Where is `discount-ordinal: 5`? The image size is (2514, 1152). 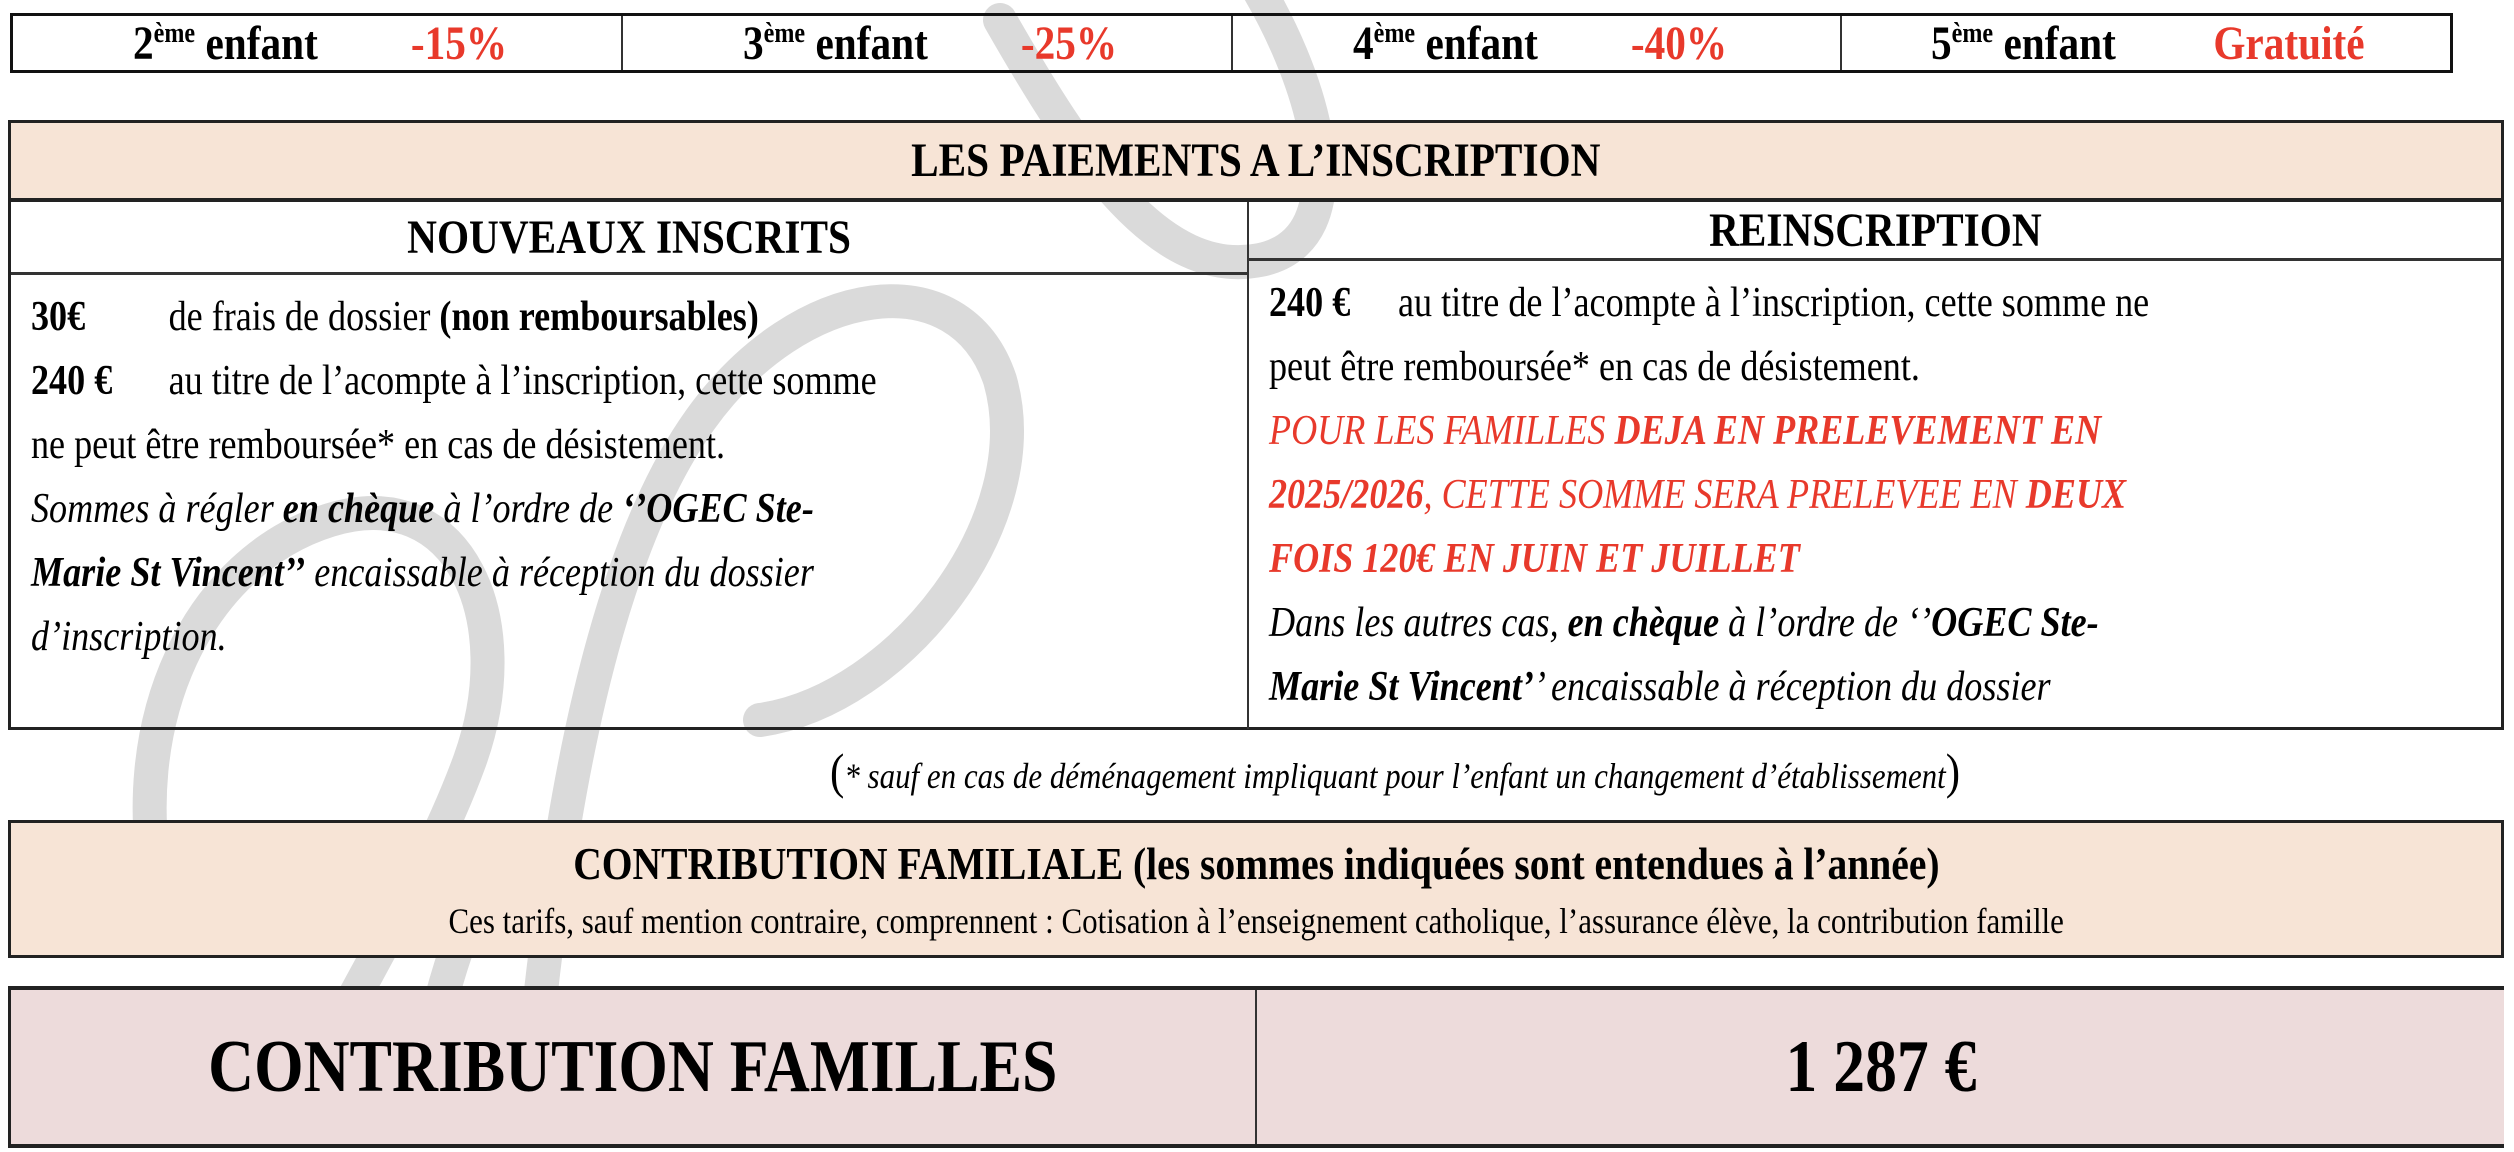 discount-ordinal: 5 is located at coordinates (1941, 43).